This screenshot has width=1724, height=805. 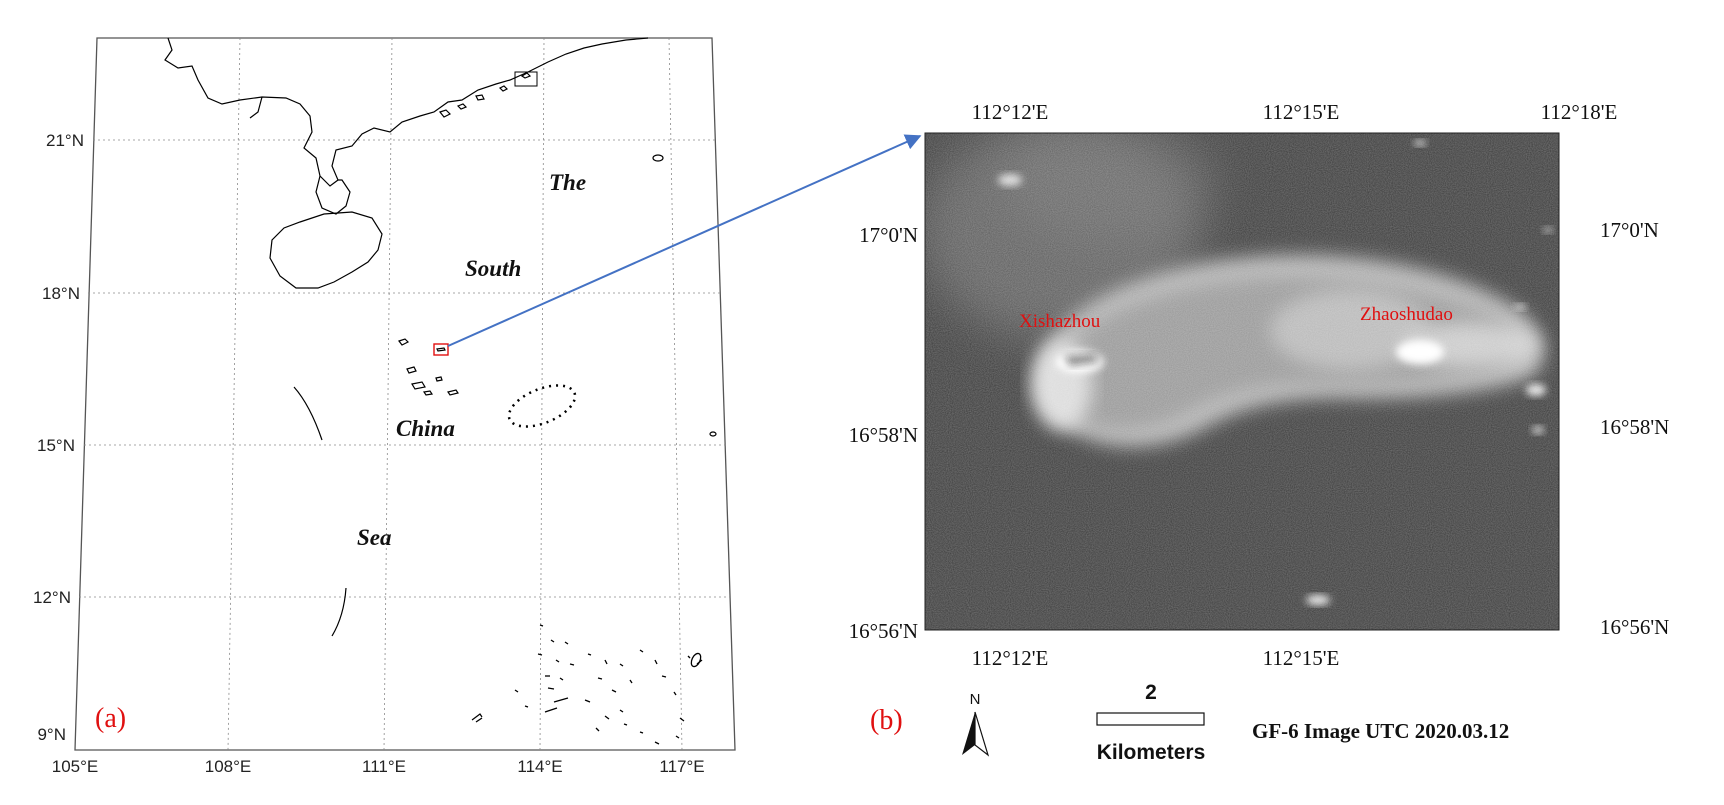 I want to click on top-lon-tick-2: 112°15'E, so click(x=1301, y=112).